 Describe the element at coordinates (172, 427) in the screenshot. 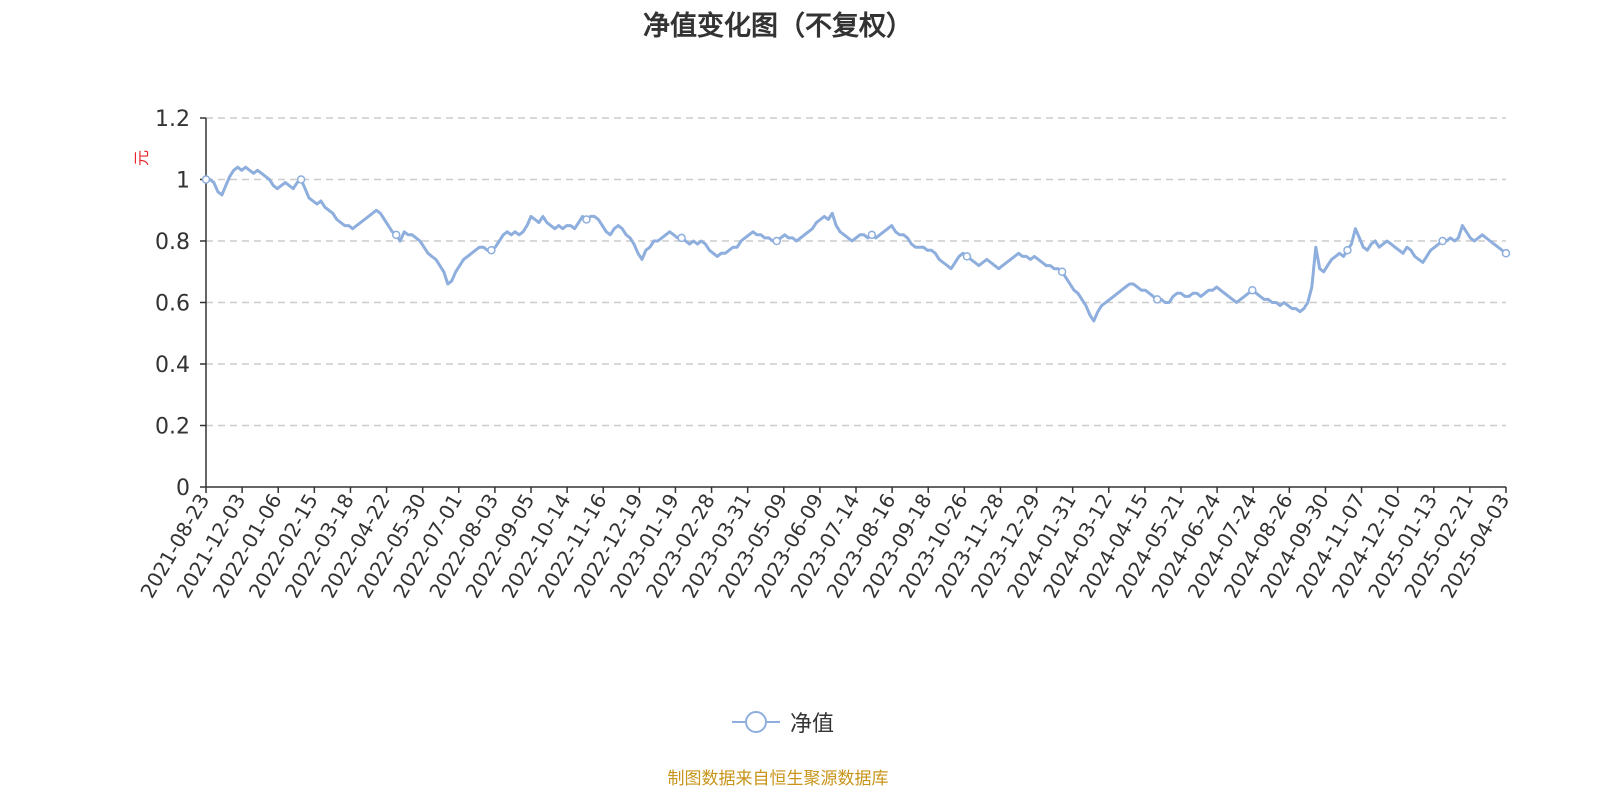

I see `y-tick-label: 0.2` at that location.